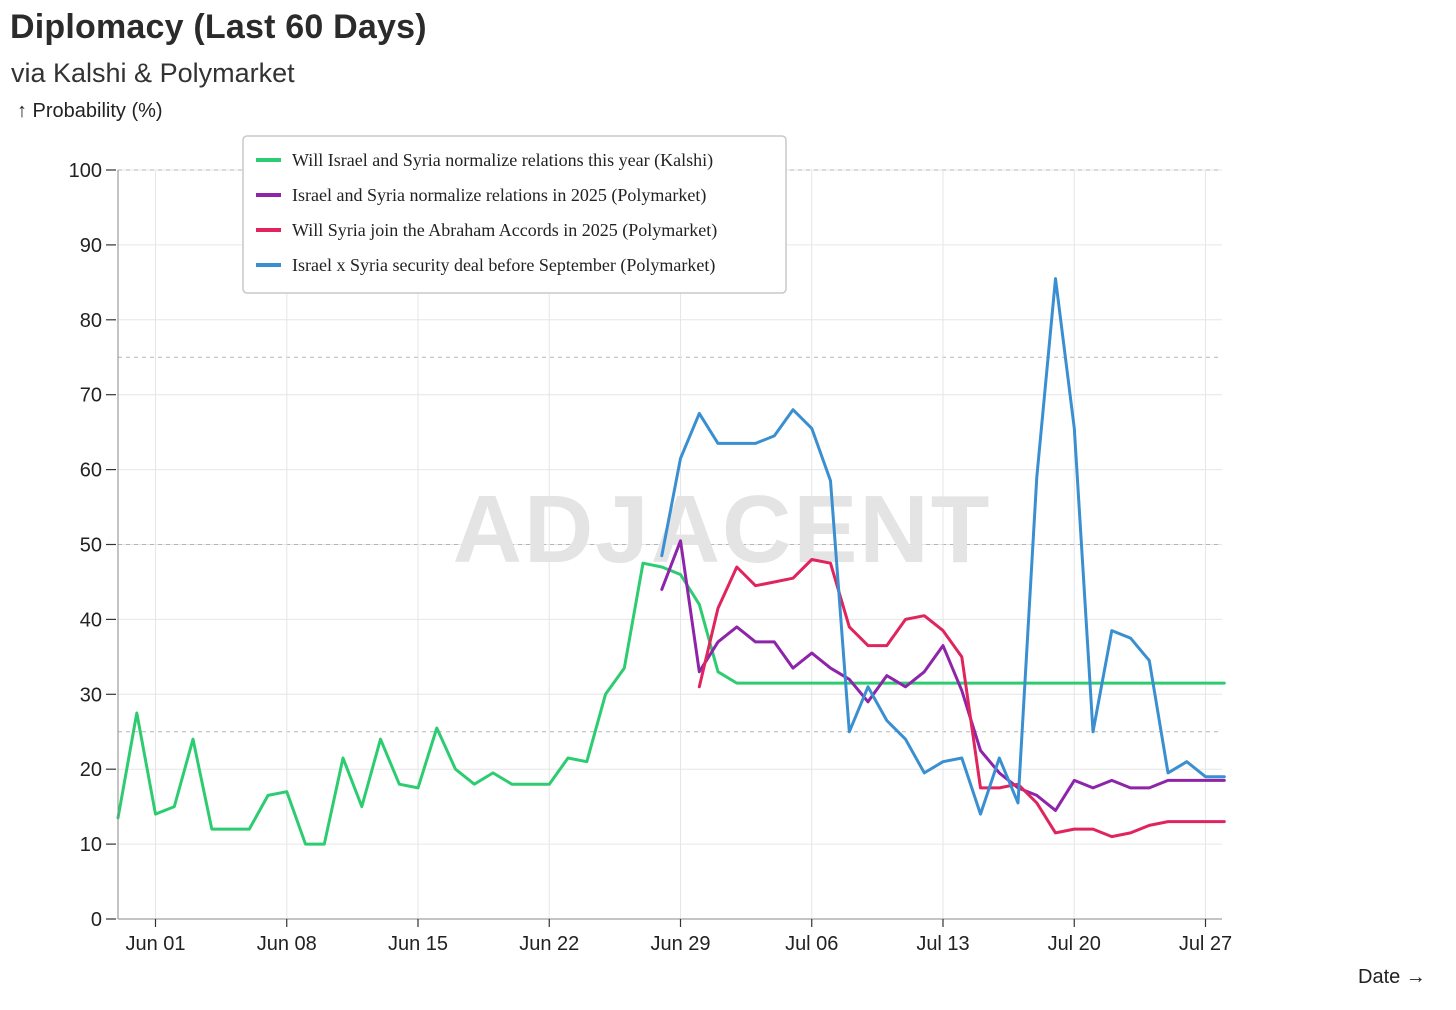  Describe the element at coordinates (218, 27) in the screenshot. I see `chart-title: Diplomacy (Last 60 Days)` at that location.